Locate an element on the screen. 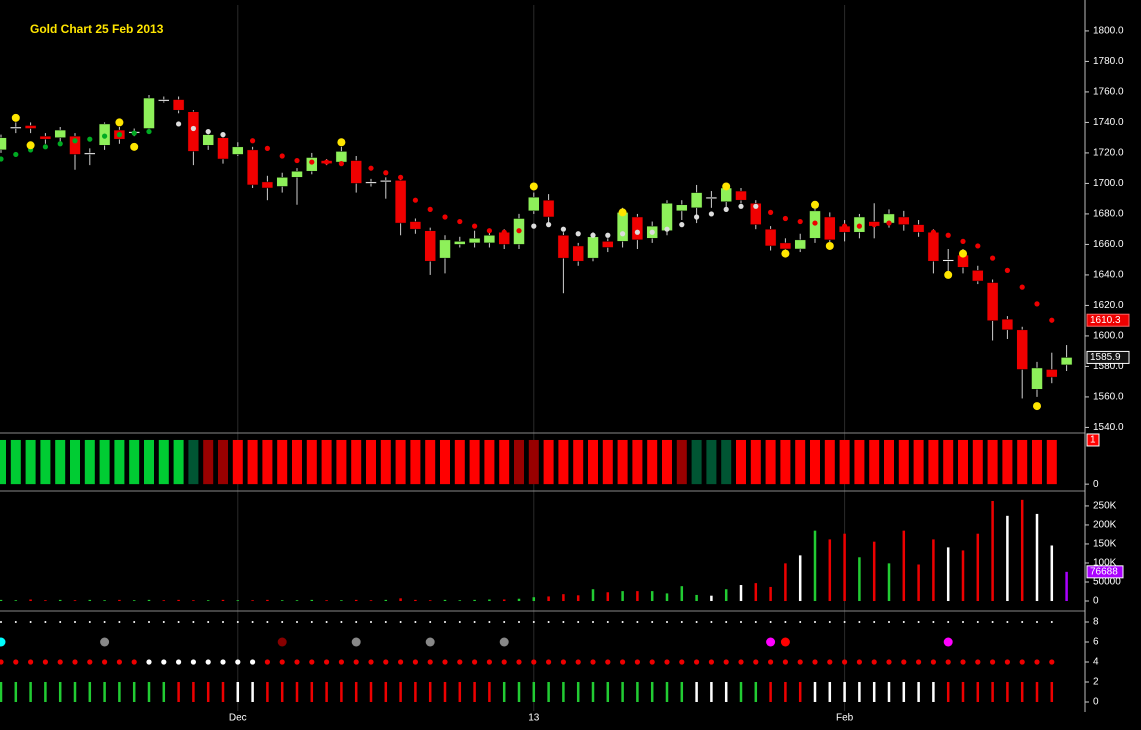  x-tick-label: Feb is located at coordinates (845, 718).